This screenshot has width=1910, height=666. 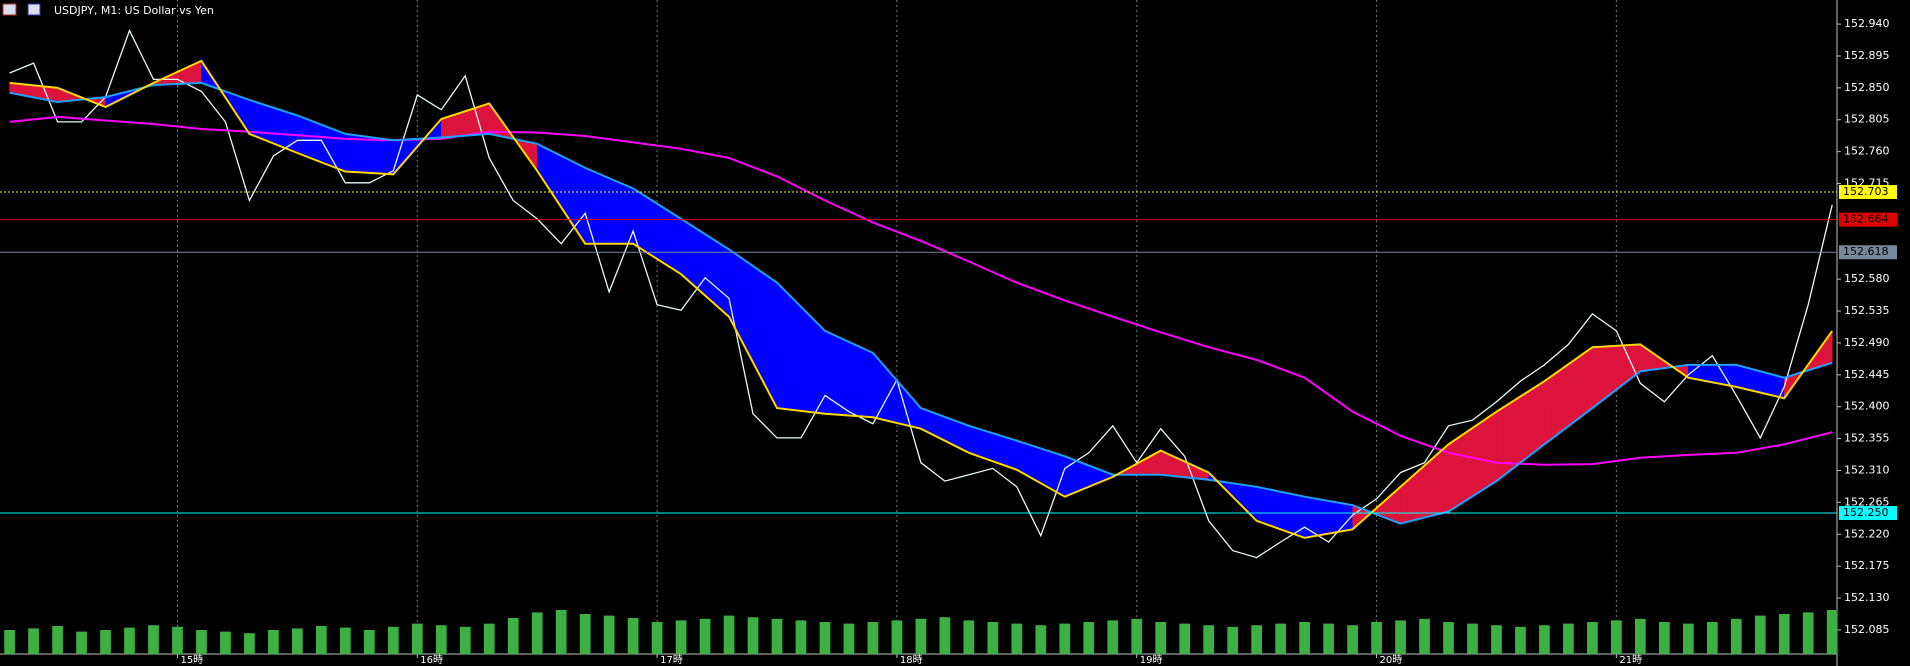 What do you see at coordinates (1867, 629) in the screenshot?
I see `y-tick-label: 152.085` at bounding box center [1867, 629].